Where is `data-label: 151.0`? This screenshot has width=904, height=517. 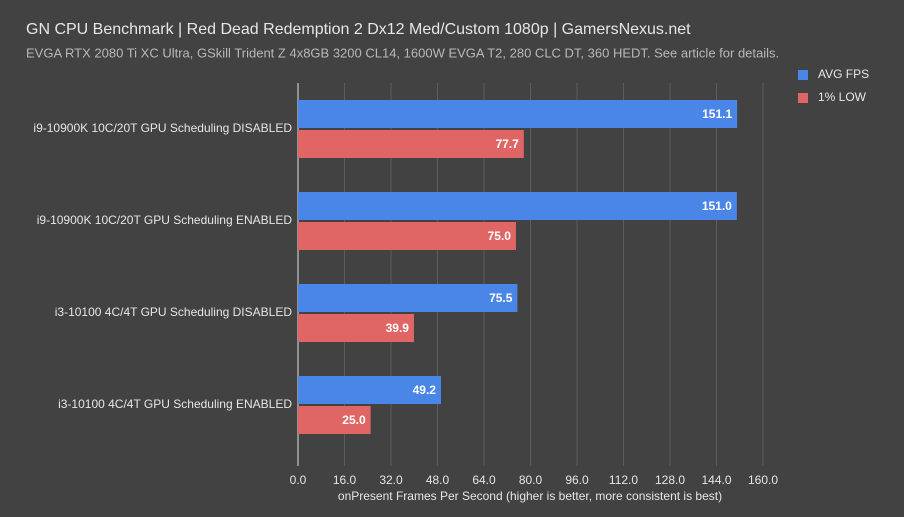 data-label: 151.0 is located at coordinates (717, 206).